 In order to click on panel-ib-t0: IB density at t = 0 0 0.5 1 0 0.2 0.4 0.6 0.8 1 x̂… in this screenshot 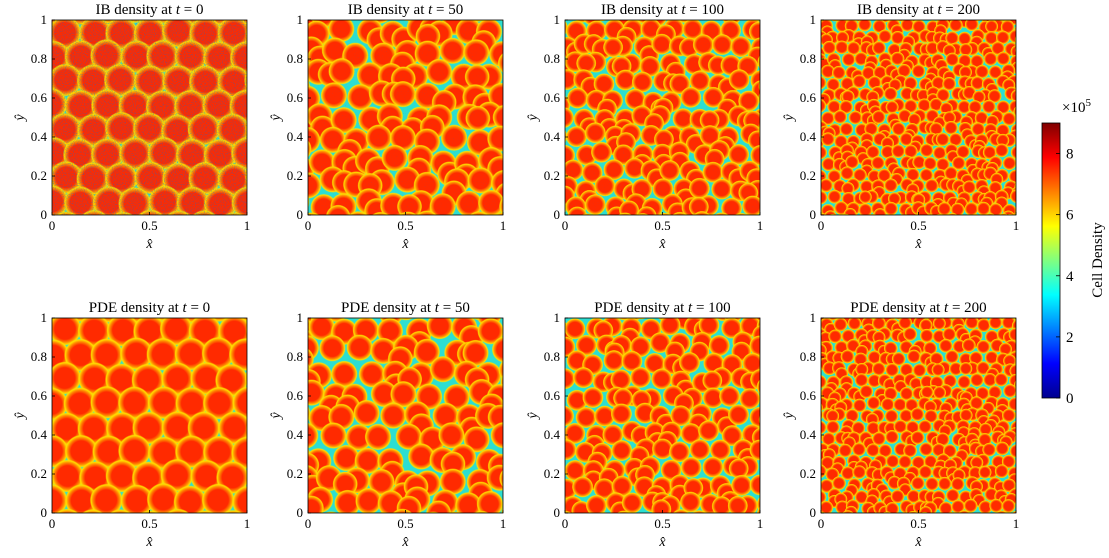, I will do `click(152, 126)`.